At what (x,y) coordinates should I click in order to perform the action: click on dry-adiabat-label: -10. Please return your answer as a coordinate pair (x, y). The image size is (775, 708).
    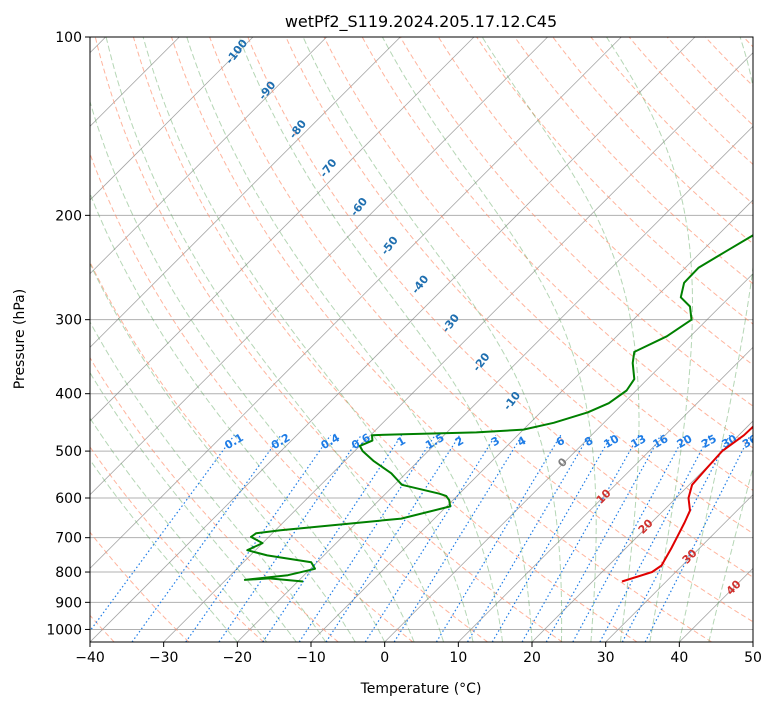
    Looking at the image, I should click on (512, 401).